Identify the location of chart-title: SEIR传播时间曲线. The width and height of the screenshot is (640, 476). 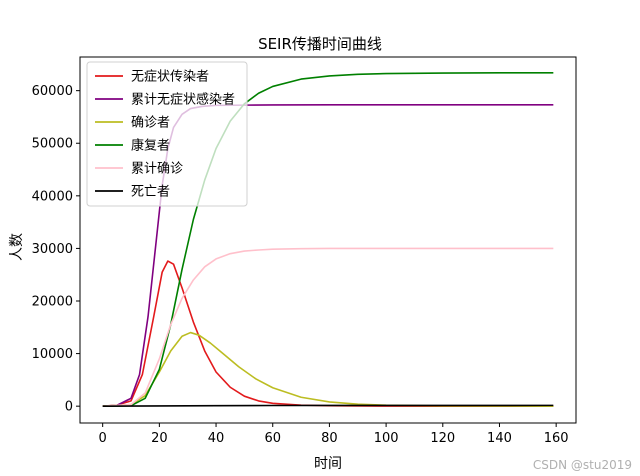
(320, 44).